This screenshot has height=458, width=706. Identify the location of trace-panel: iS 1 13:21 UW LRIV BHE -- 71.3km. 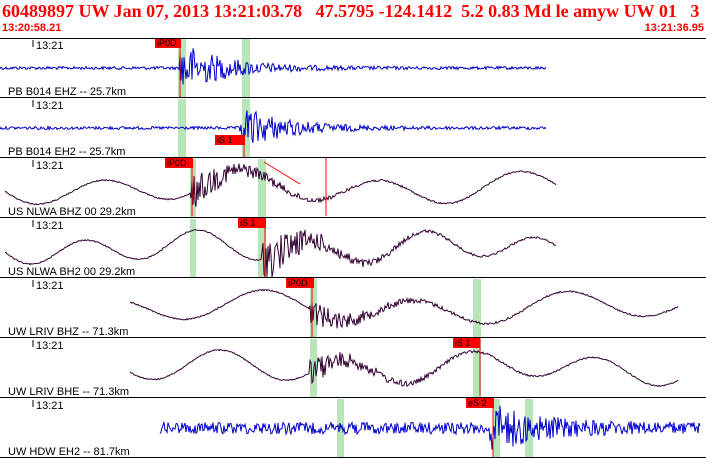
(353, 368).